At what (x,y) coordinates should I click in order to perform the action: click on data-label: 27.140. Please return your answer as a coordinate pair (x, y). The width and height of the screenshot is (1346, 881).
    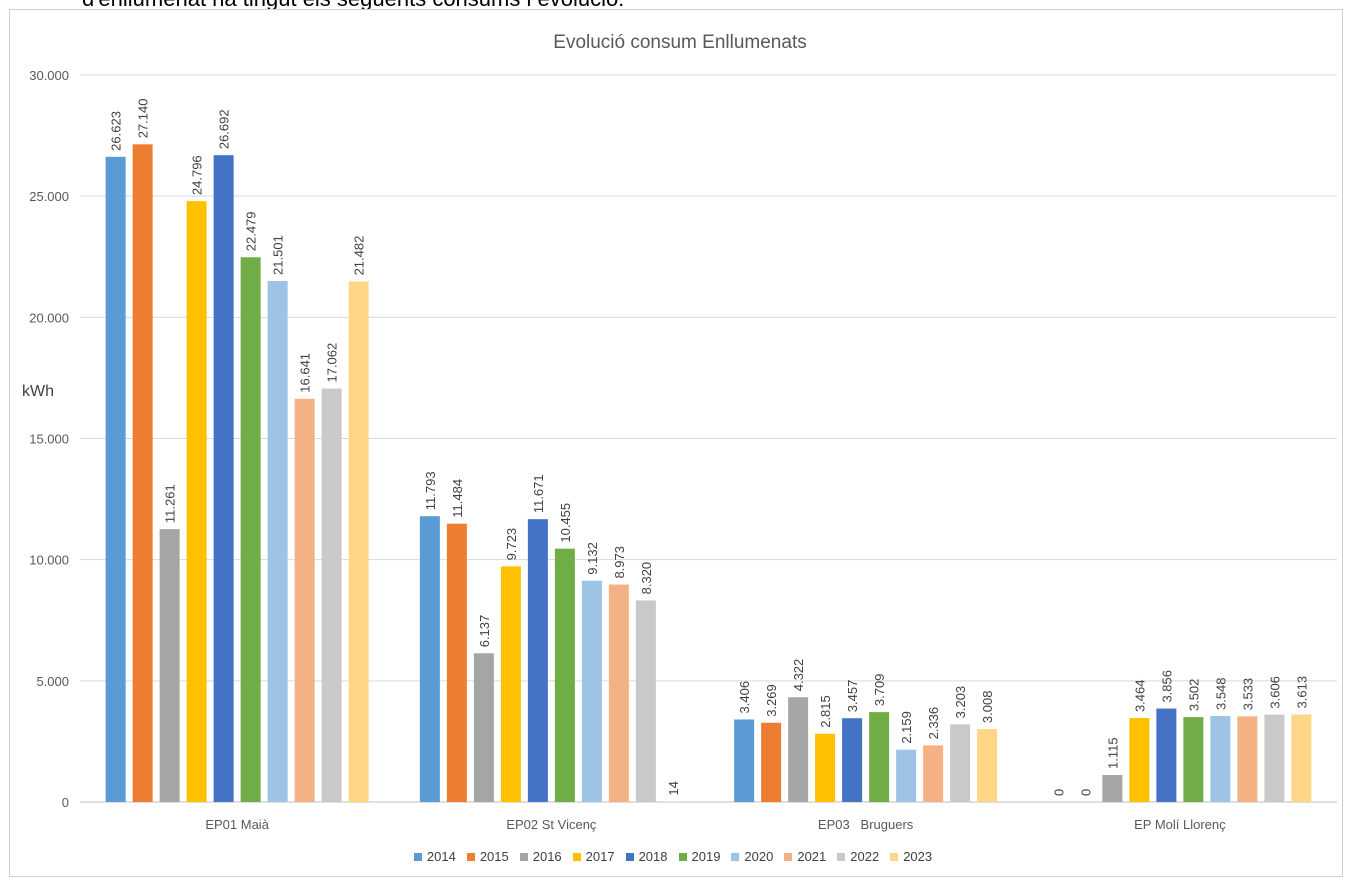
    Looking at the image, I should click on (143, 119).